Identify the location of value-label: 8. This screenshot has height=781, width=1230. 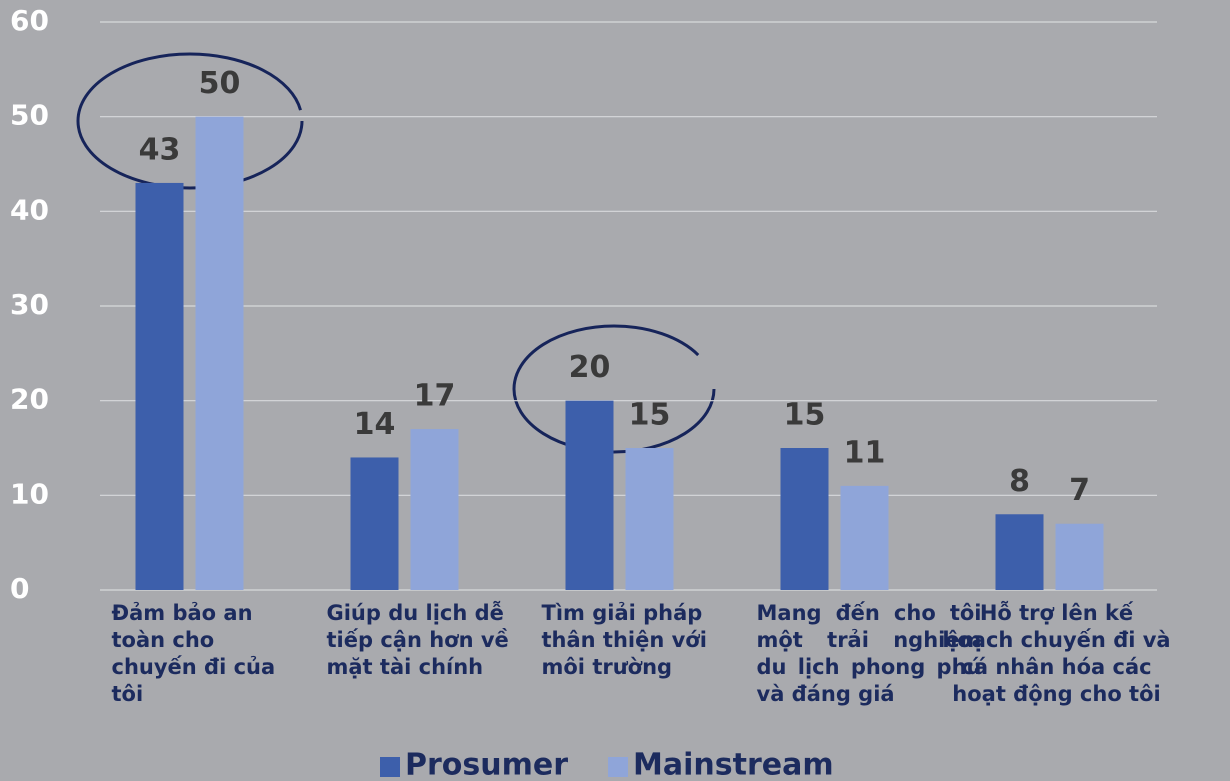
(1019, 481).